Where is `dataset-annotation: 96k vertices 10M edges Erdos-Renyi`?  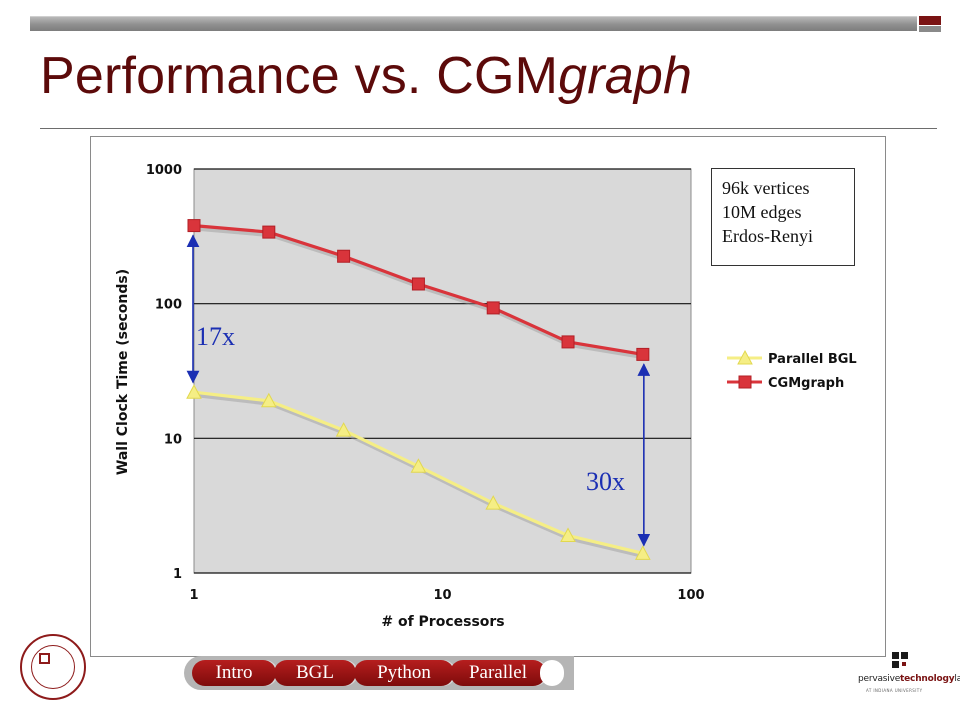 dataset-annotation: 96k vertices 10M edges Erdos-Renyi is located at coordinates (783, 217).